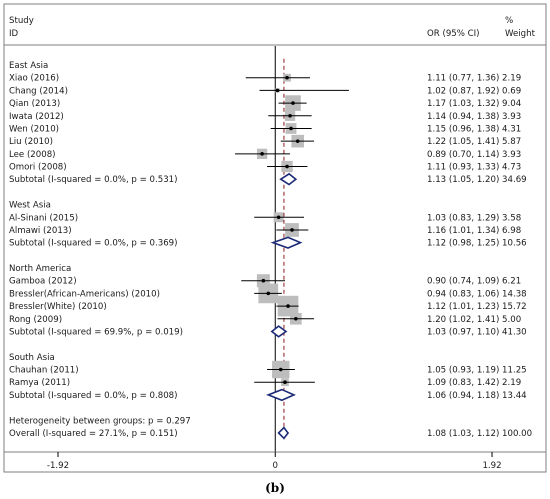 This screenshot has height=499, width=550. What do you see at coordinates (14, 34) in the screenshot?
I see `header-id: ID` at bounding box center [14, 34].